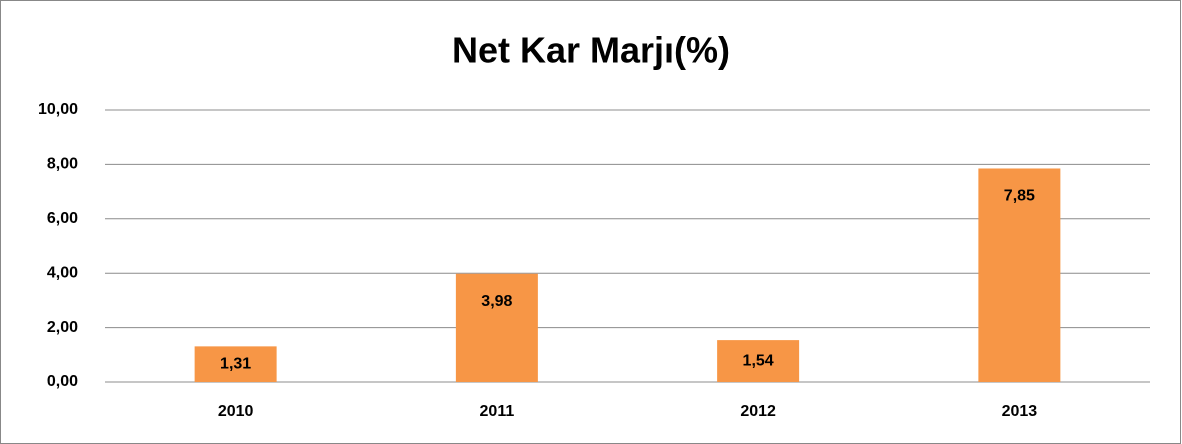 This screenshot has width=1182, height=444. What do you see at coordinates (497, 411) in the screenshot?
I see `x-tick-label: 2011` at bounding box center [497, 411].